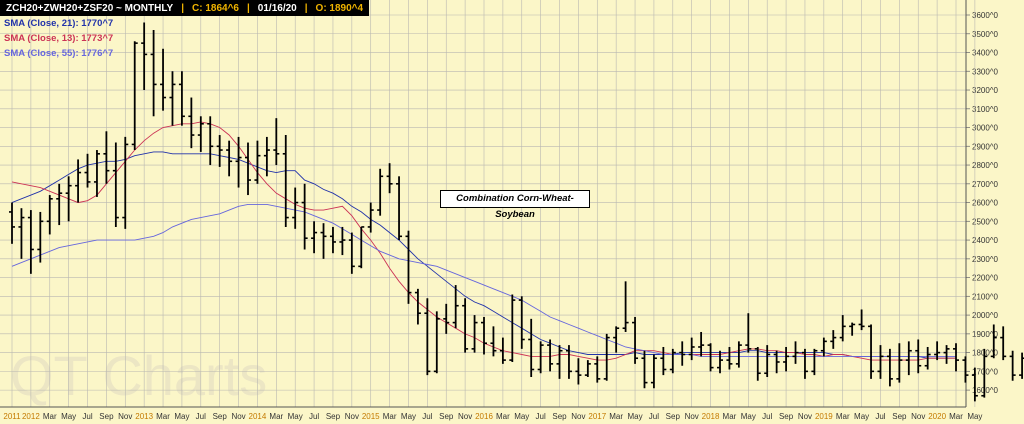 Image resolution: width=1024 pixels, height=424 pixels. I want to click on y-tick-label: 3400^0, so click(985, 53).